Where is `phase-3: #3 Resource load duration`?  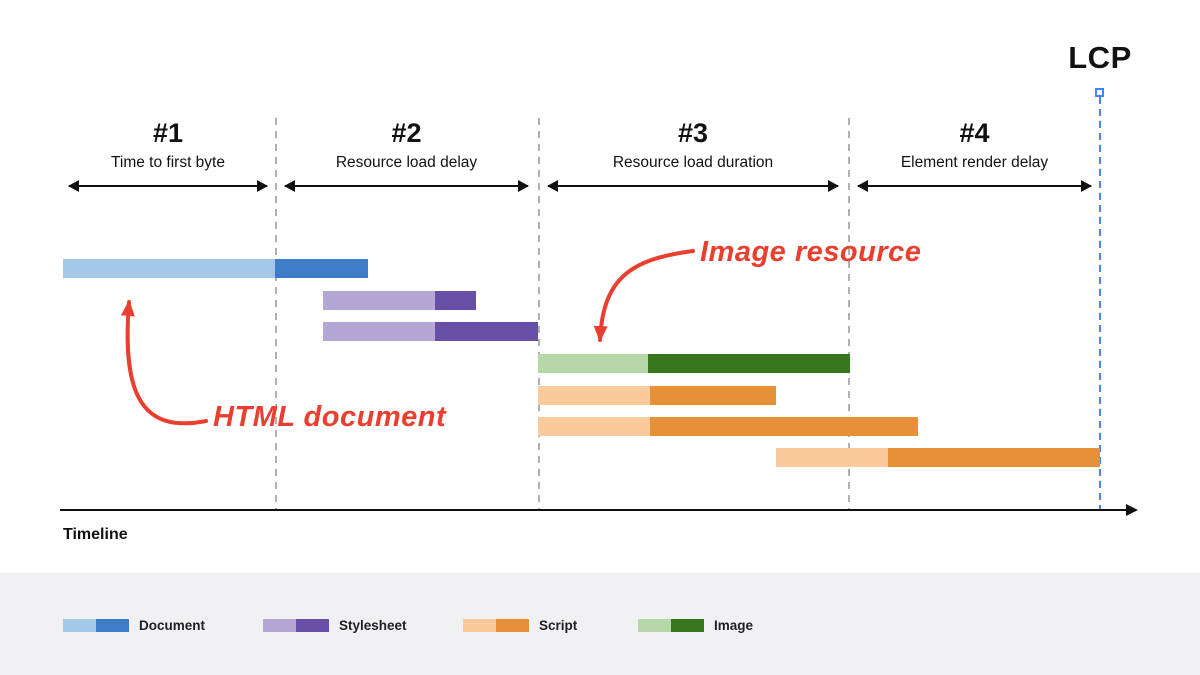
phase-3: #3 Resource load duration is located at coordinates (693, 157).